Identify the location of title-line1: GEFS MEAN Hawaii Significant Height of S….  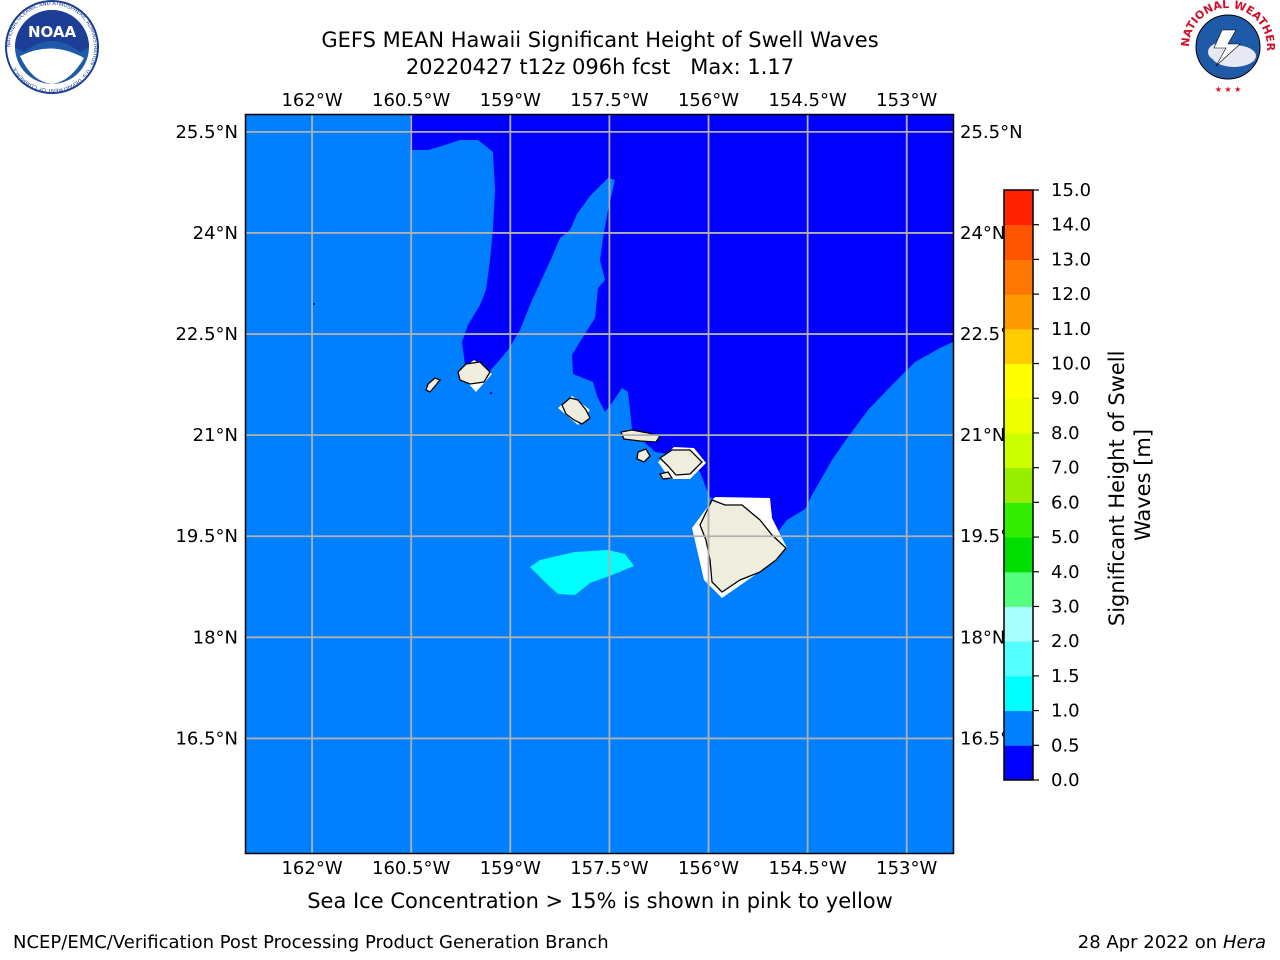
(600, 40).